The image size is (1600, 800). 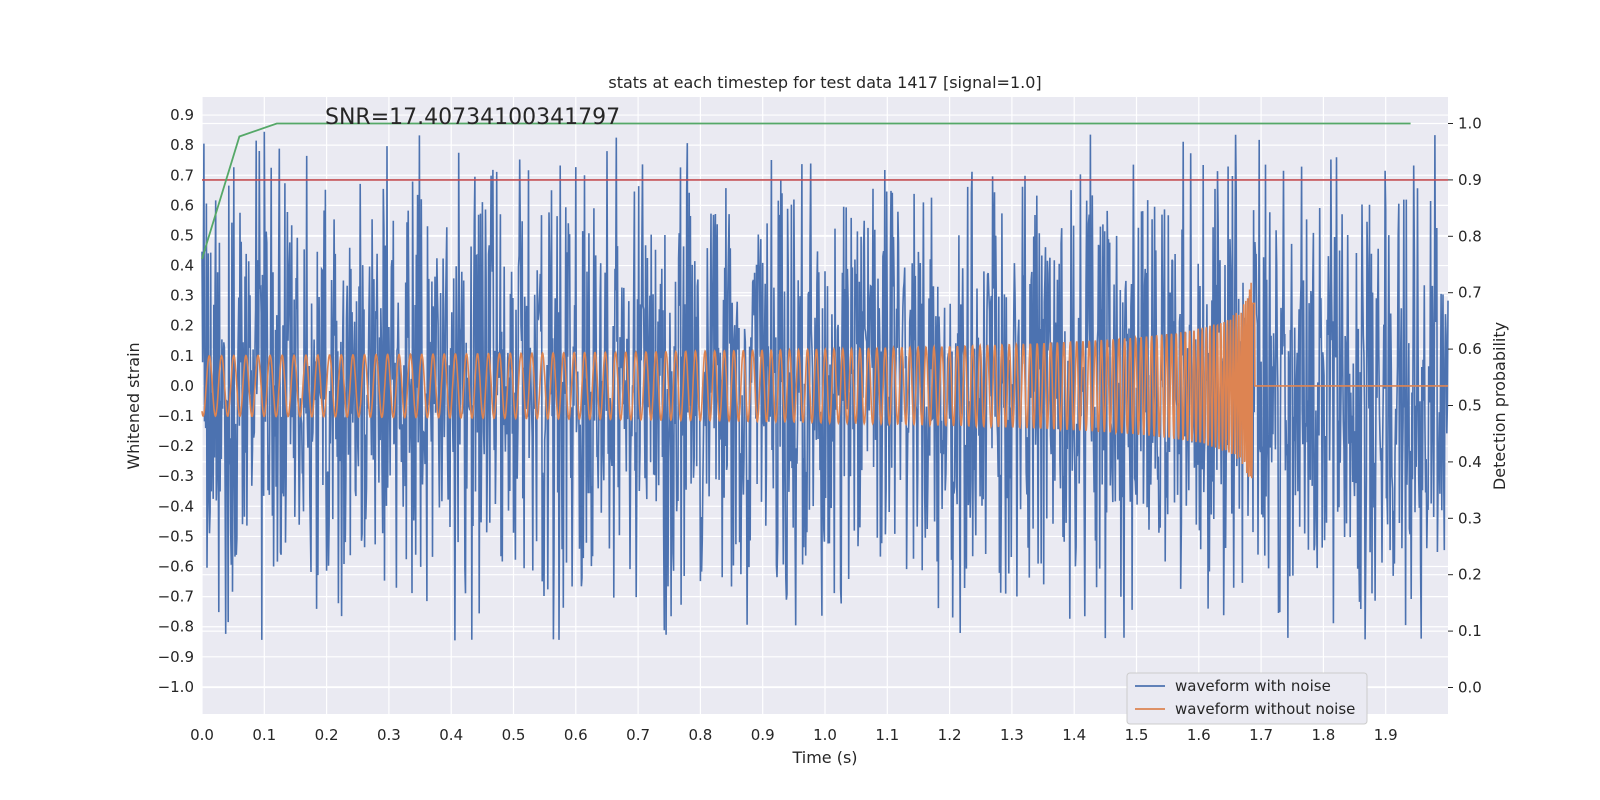 I want to click on y-left-tick-label: −0.7, so click(x=176, y=597).